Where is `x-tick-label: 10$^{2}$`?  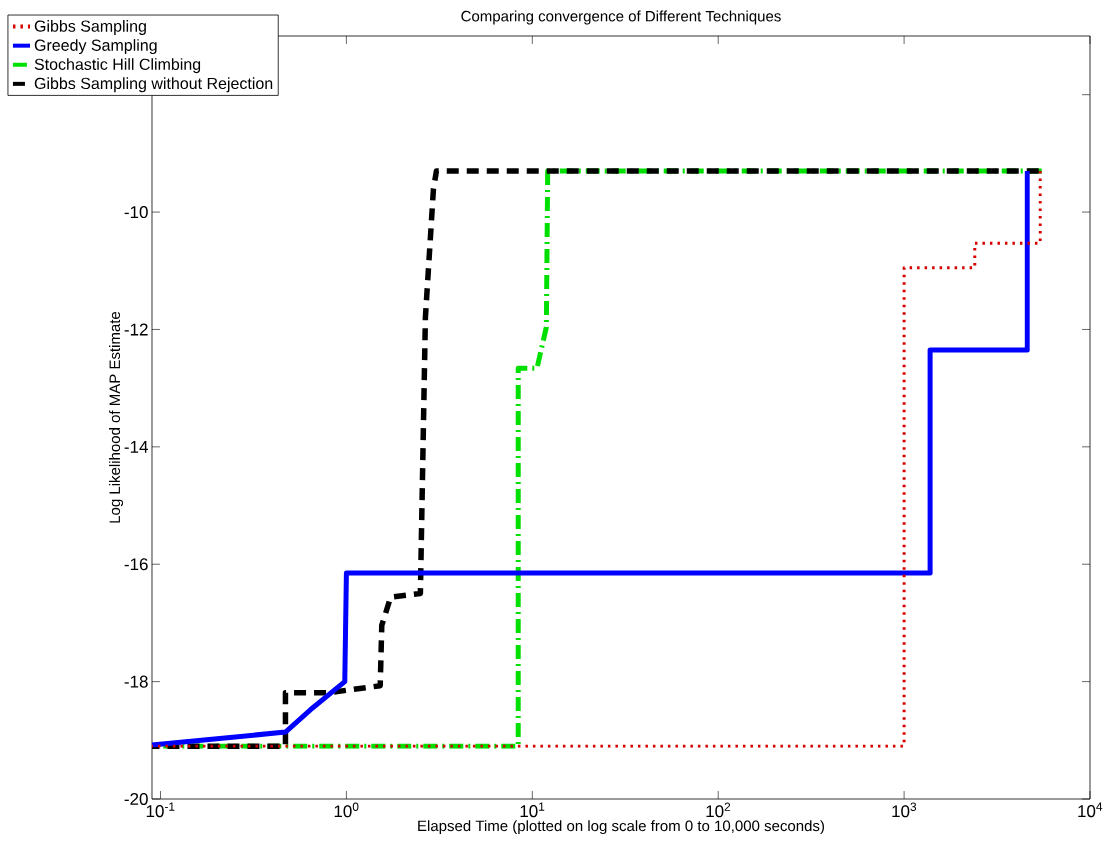 x-tick-label: 10$^{2}$ is located at coordinates (718, 810).